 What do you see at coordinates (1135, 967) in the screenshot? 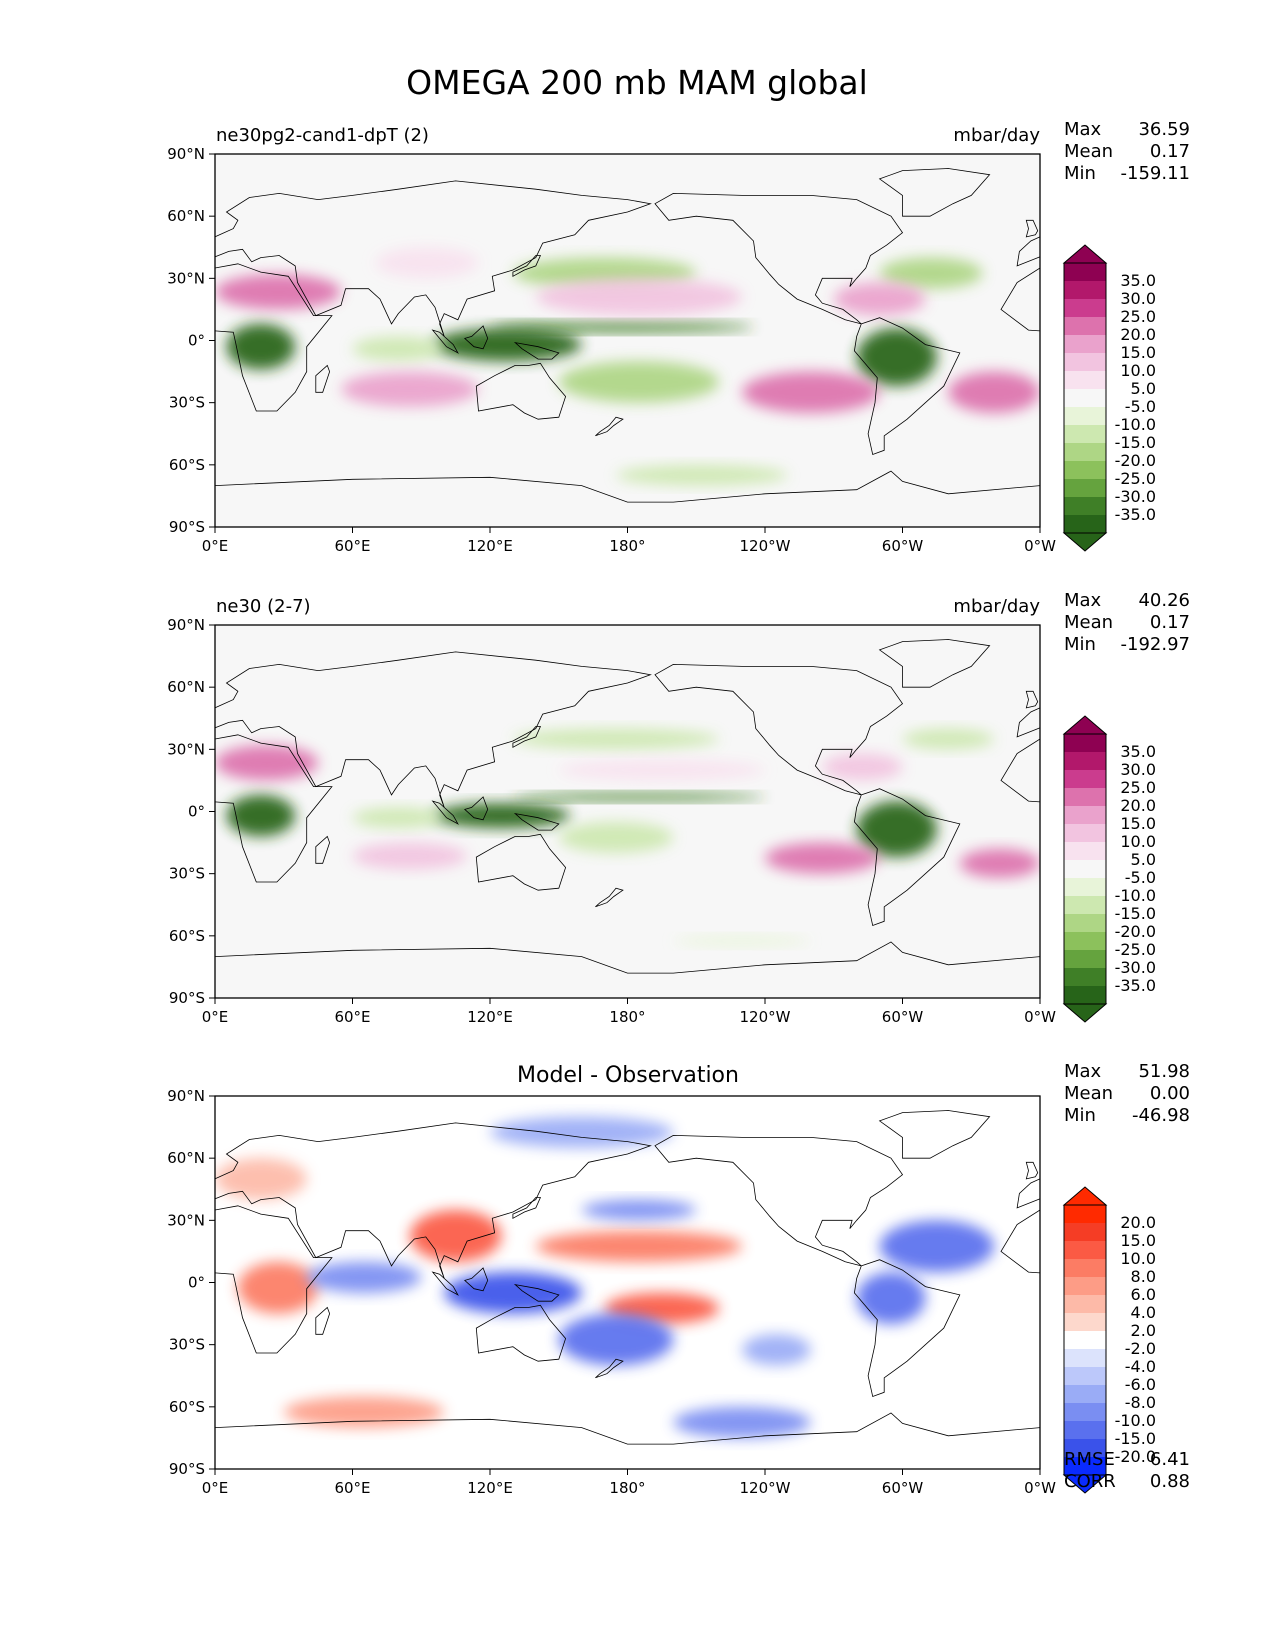
I see `colorbar-tick-label: -30.0` at bounding box center [1135, 967].